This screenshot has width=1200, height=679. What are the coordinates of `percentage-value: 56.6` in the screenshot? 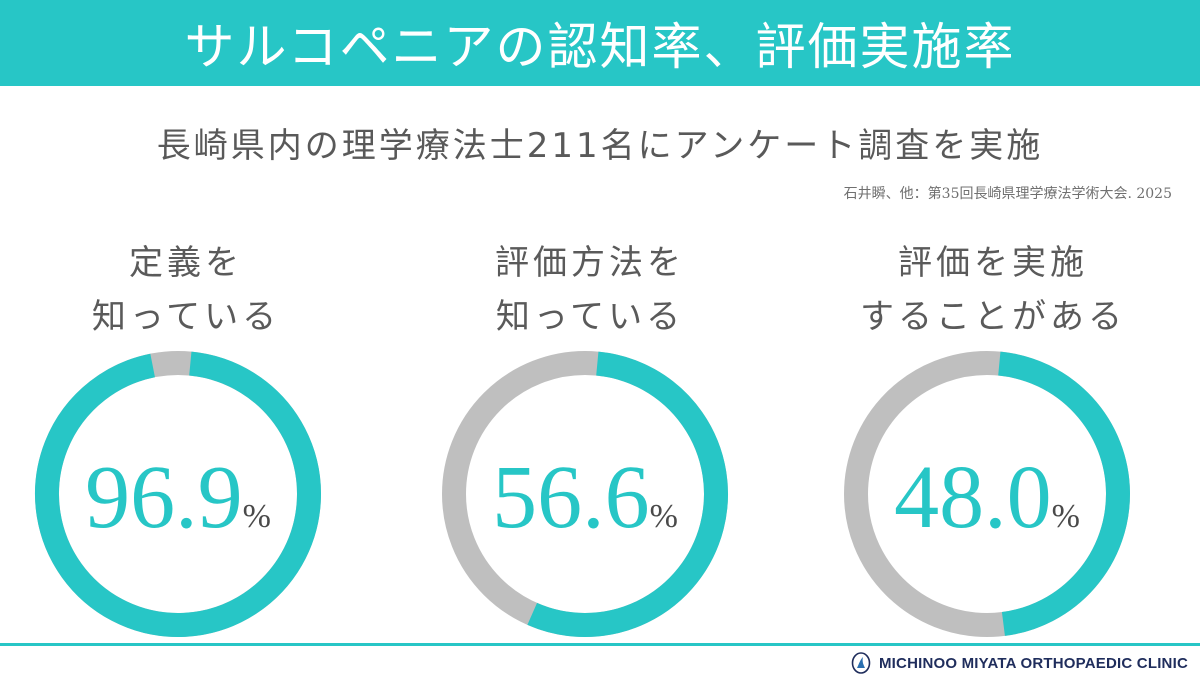 It's located at (571, 497).